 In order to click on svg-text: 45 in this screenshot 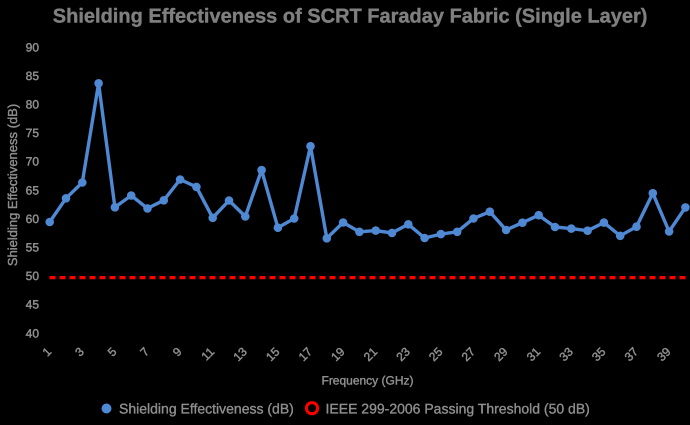, I will do `click(33, 305)`.